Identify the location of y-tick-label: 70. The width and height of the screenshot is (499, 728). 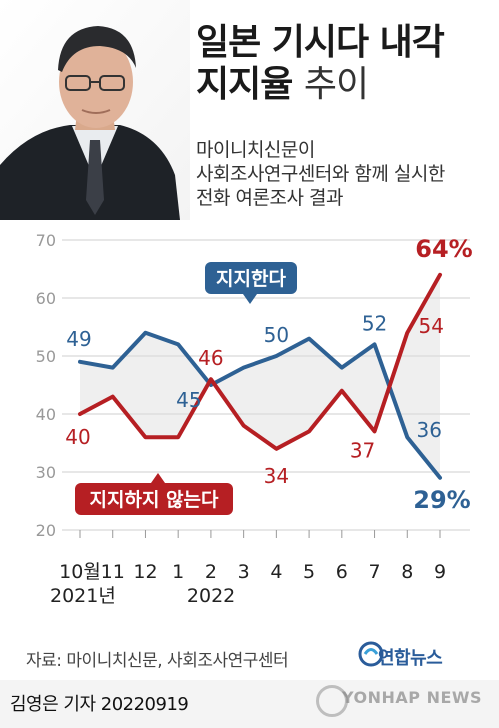
(46, 240).